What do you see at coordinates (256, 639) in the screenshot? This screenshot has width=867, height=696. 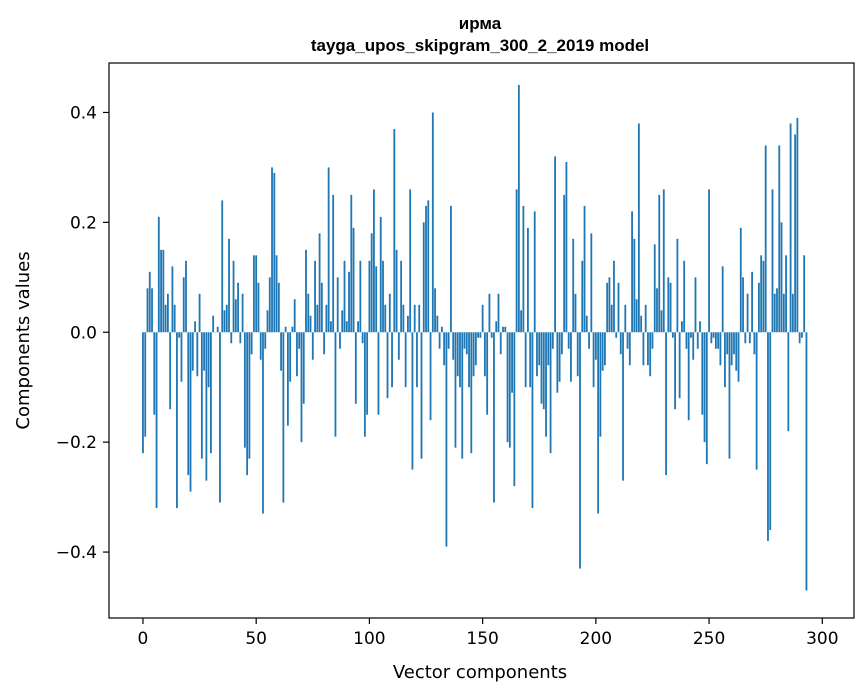 I see `x-tick-label: 50` at bounding box center [256, 639].